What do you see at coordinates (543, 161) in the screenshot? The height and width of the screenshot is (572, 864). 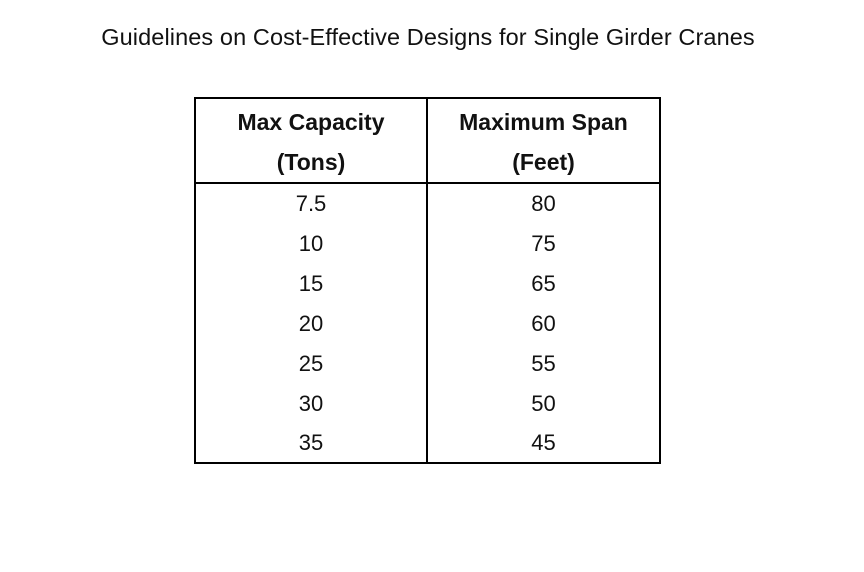 I see `header-maximum-span-line2: (Feet)` at bounding box center [543, 161].